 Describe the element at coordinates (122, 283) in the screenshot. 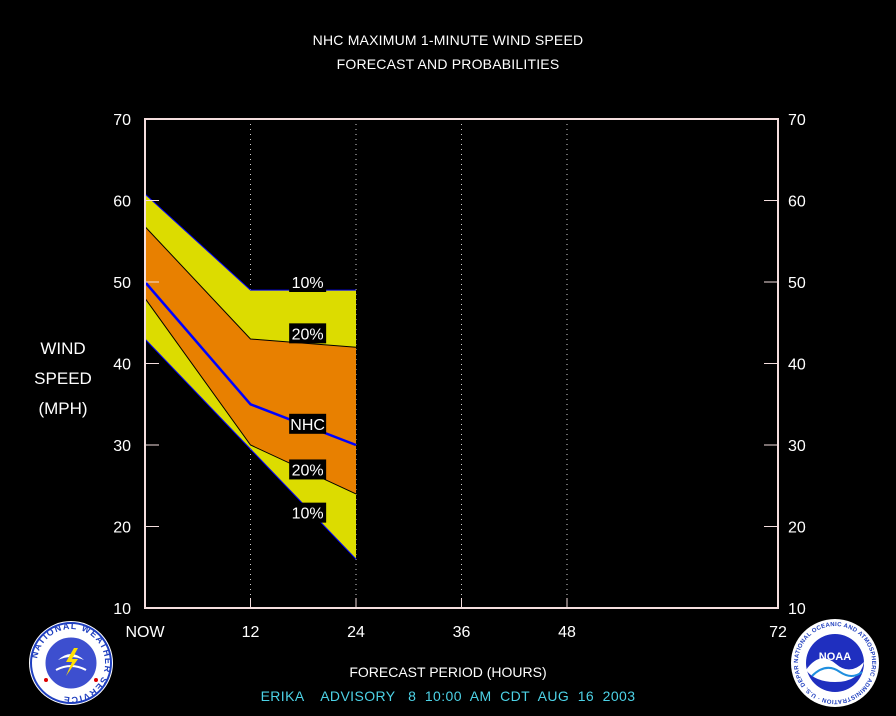

I see `y-tick-label-left-50: 50` at that location.